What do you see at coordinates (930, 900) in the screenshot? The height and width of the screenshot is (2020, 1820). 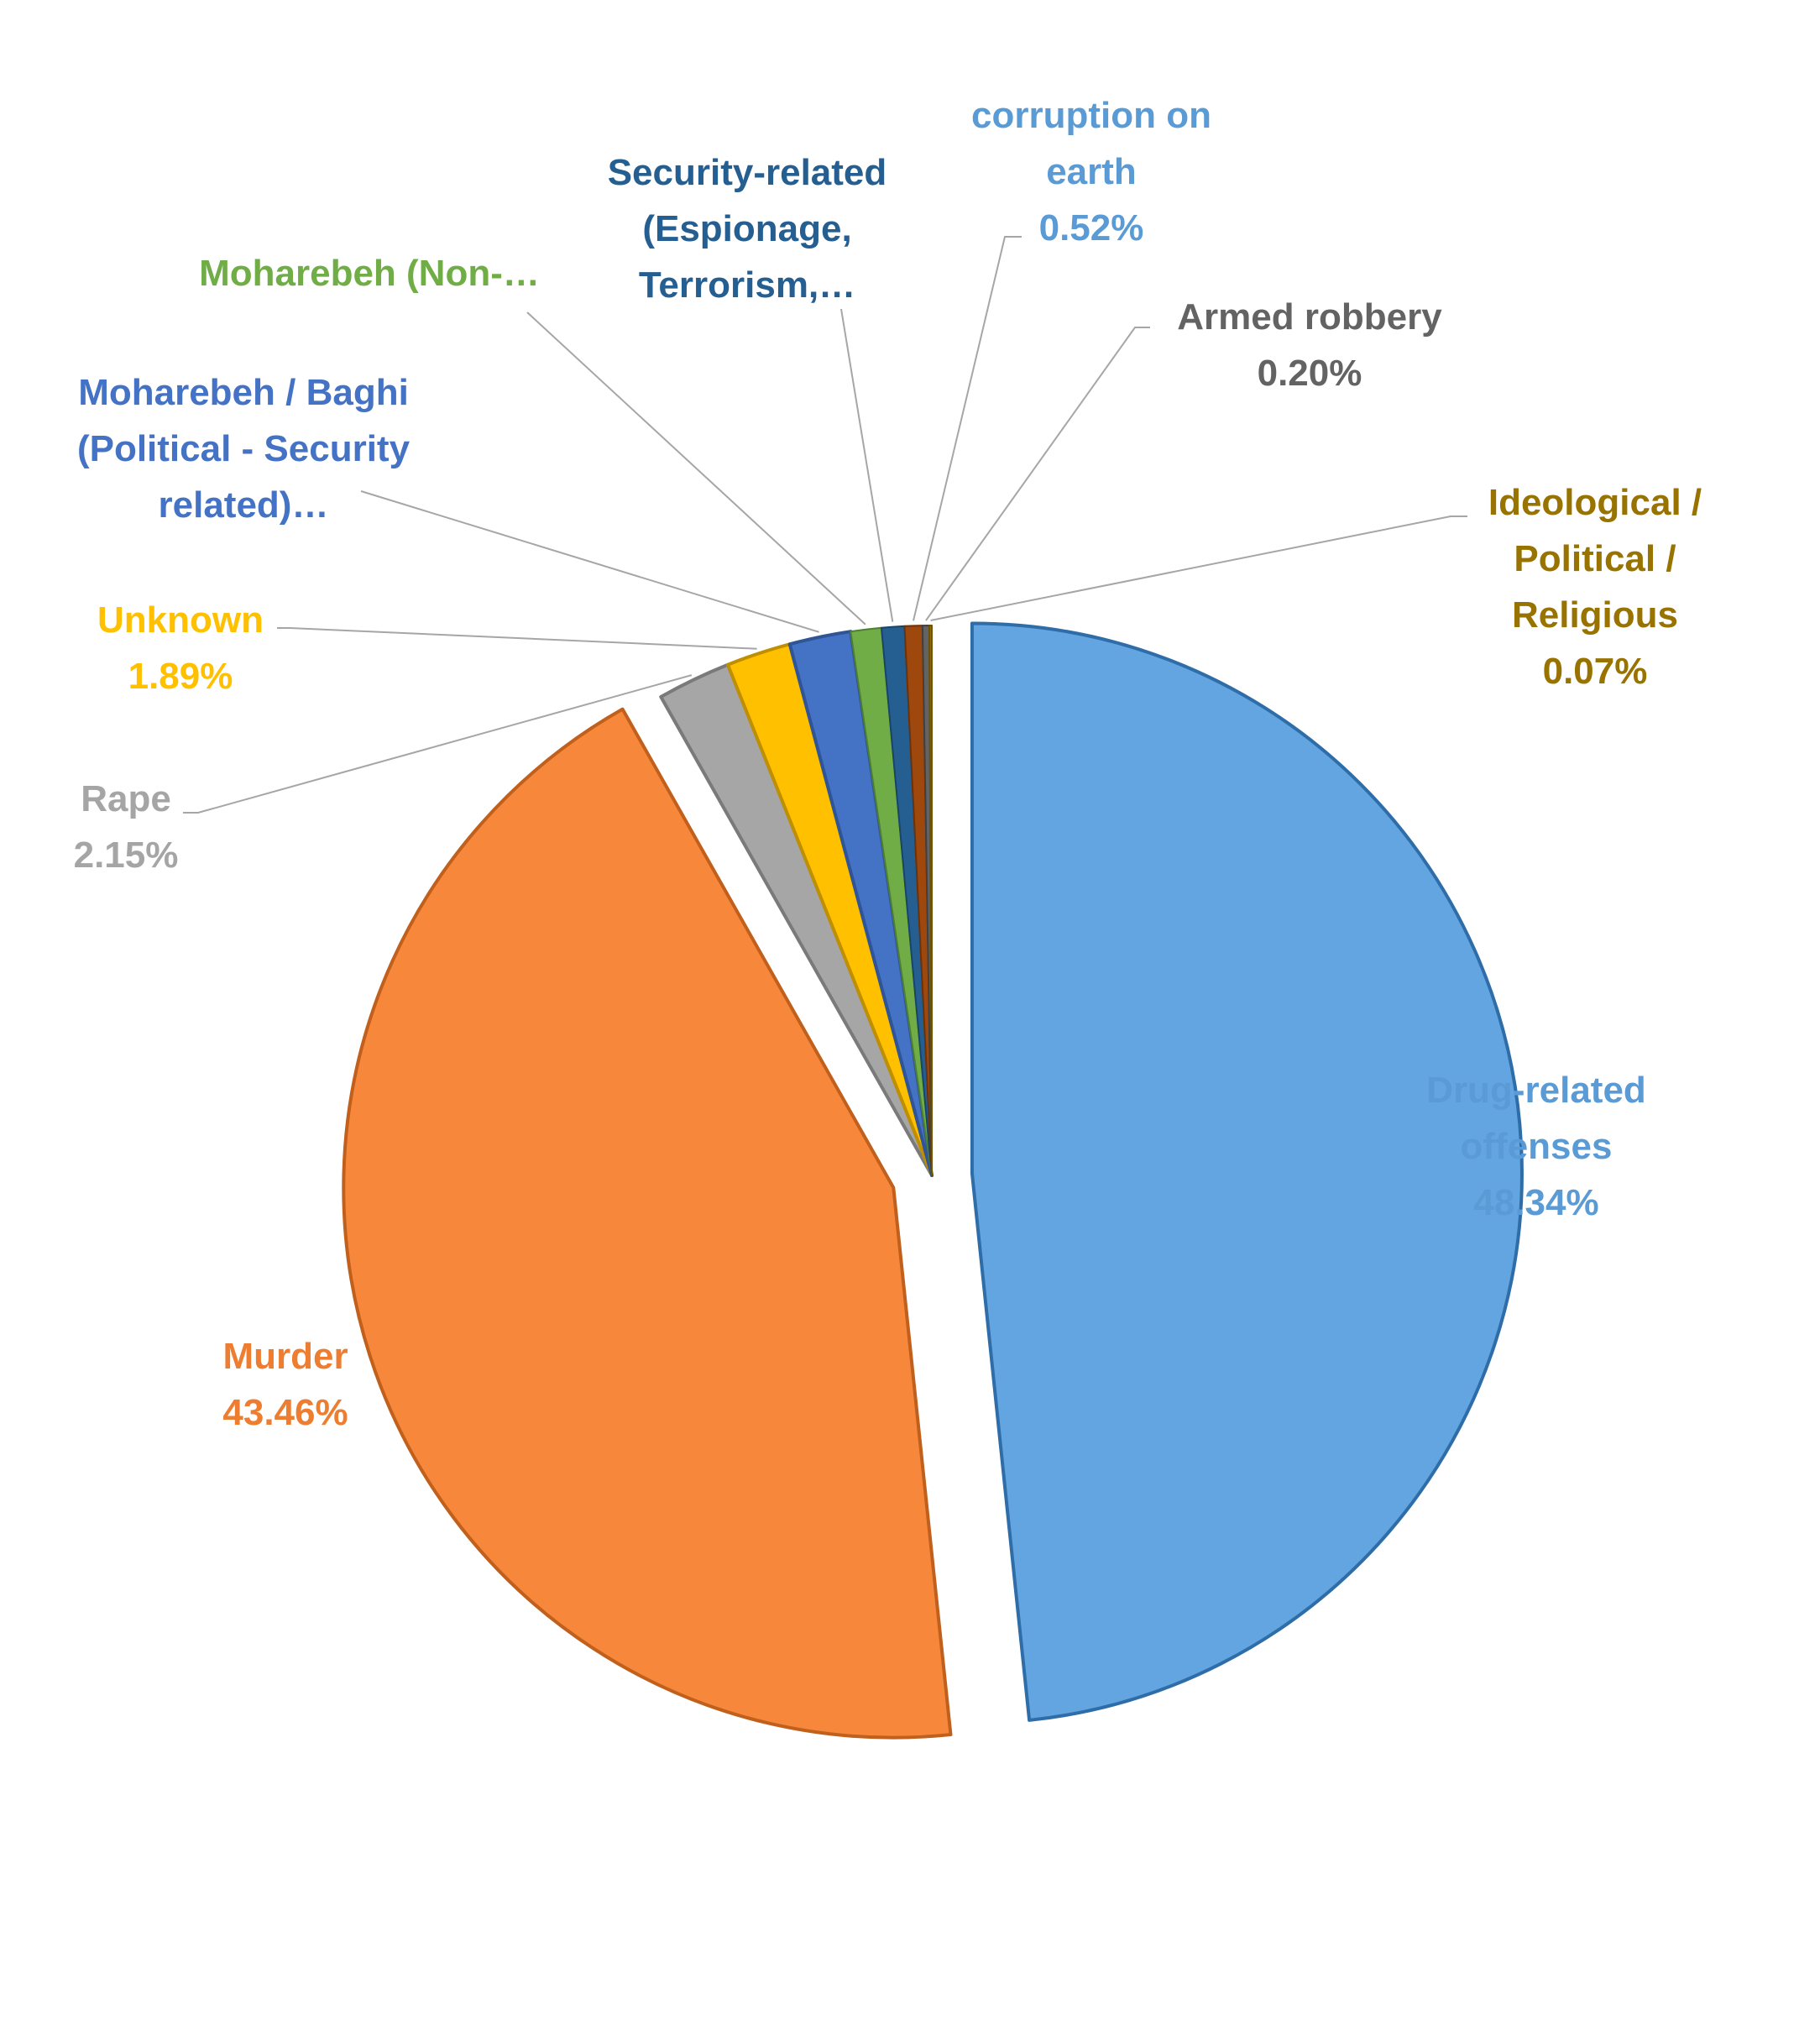 I see `pie-slice-ideological-political-religious` at bounding box center [930, 900].